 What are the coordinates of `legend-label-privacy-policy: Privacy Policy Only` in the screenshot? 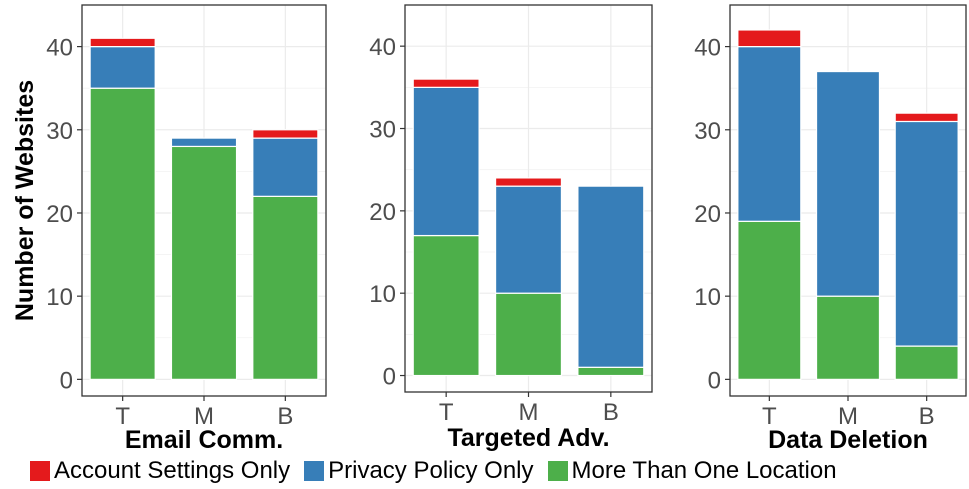 It's located at (431, 470).